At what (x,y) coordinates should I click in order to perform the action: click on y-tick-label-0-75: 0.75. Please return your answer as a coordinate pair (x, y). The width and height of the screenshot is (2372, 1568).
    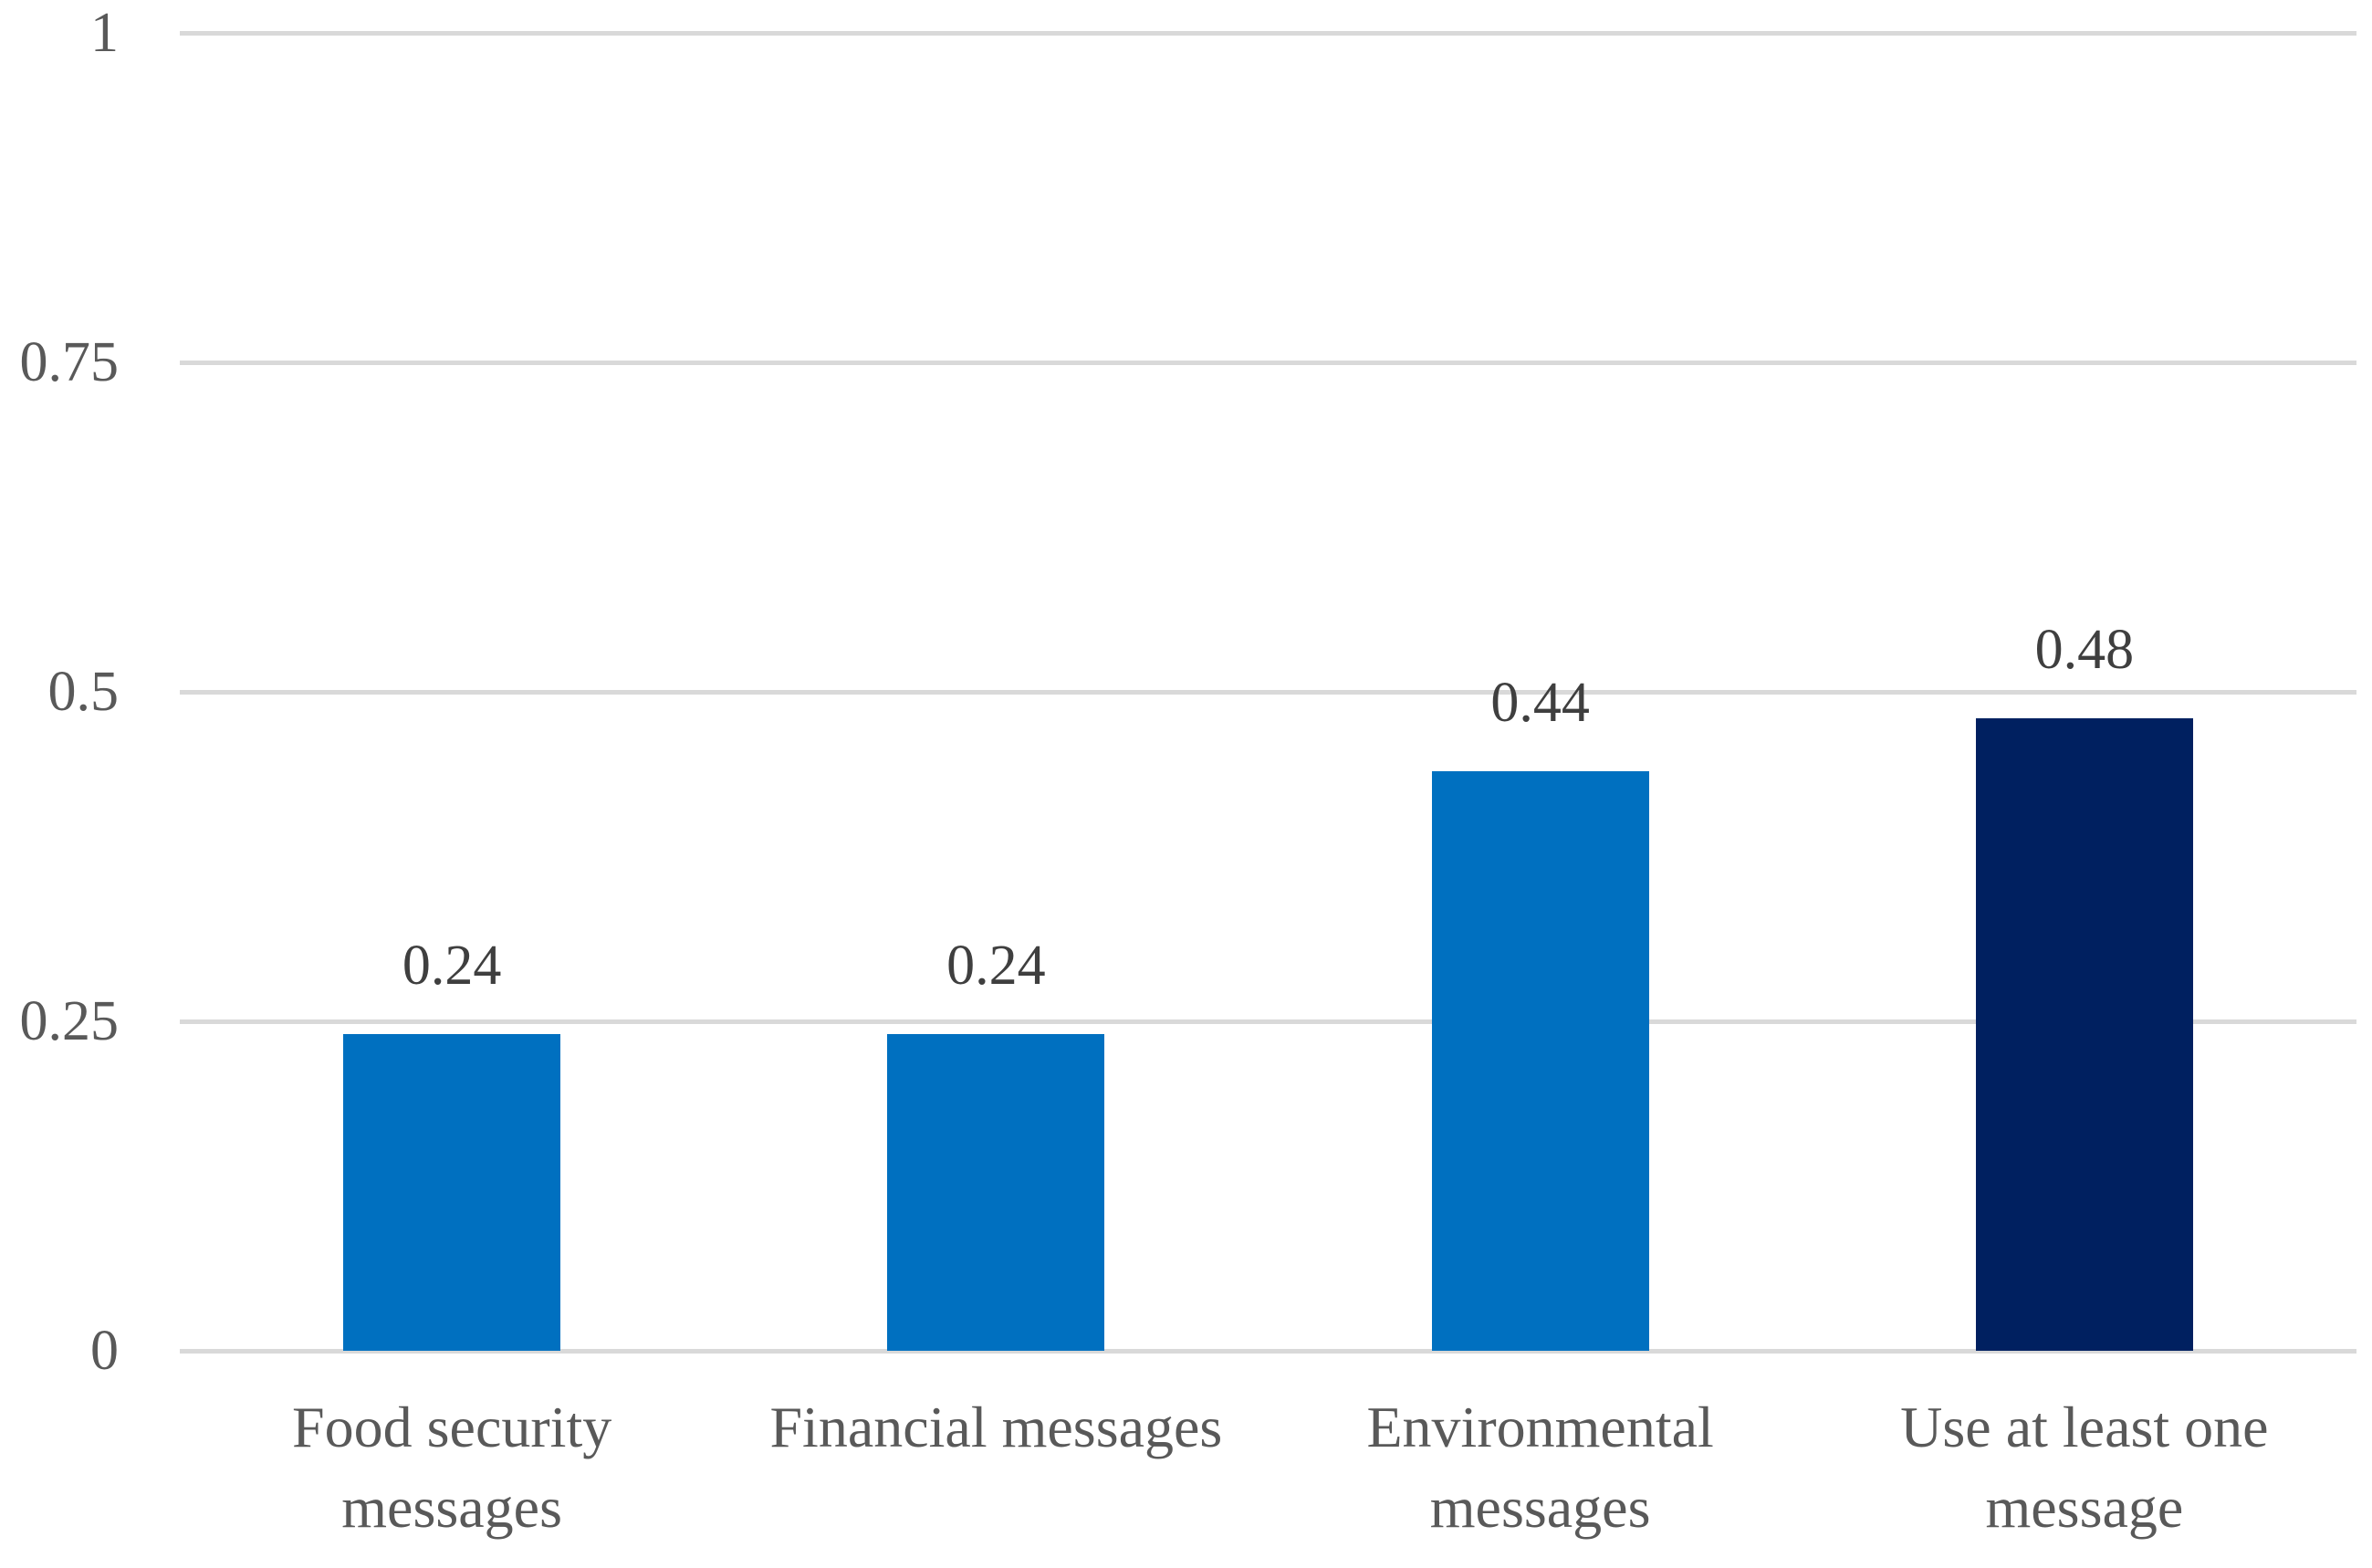
    Looking at the image, I should click on (69, 362).